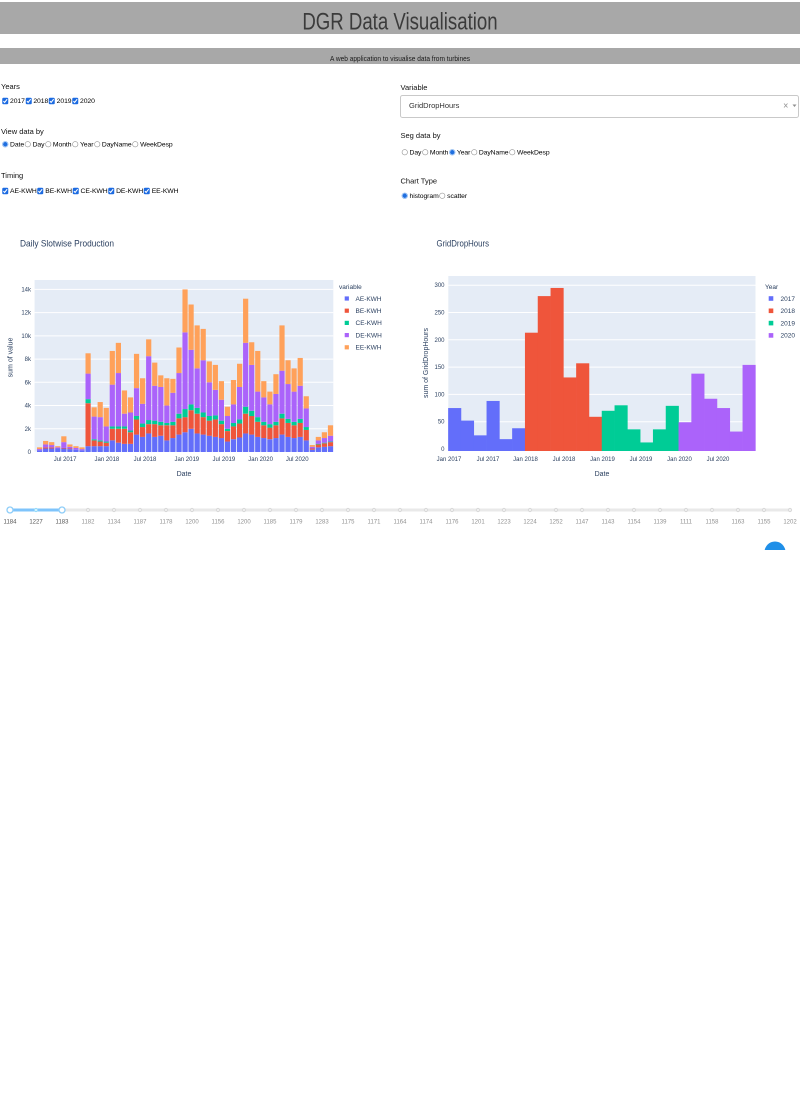 This screenshot has width=800, height=1100. Describe the element at coordinates (369, 311) in the screenshot. I see `svg-text: BE-KWH` at that location.